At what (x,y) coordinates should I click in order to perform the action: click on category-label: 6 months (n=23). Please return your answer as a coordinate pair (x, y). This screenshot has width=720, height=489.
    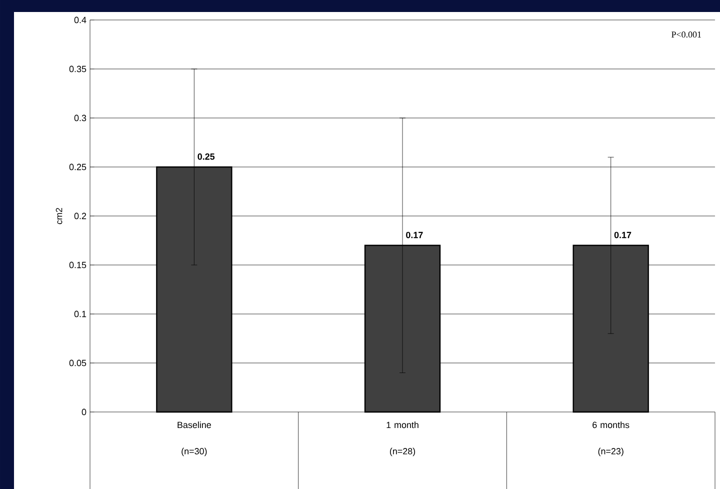
    Looking at the image, I should click on (611, 439).